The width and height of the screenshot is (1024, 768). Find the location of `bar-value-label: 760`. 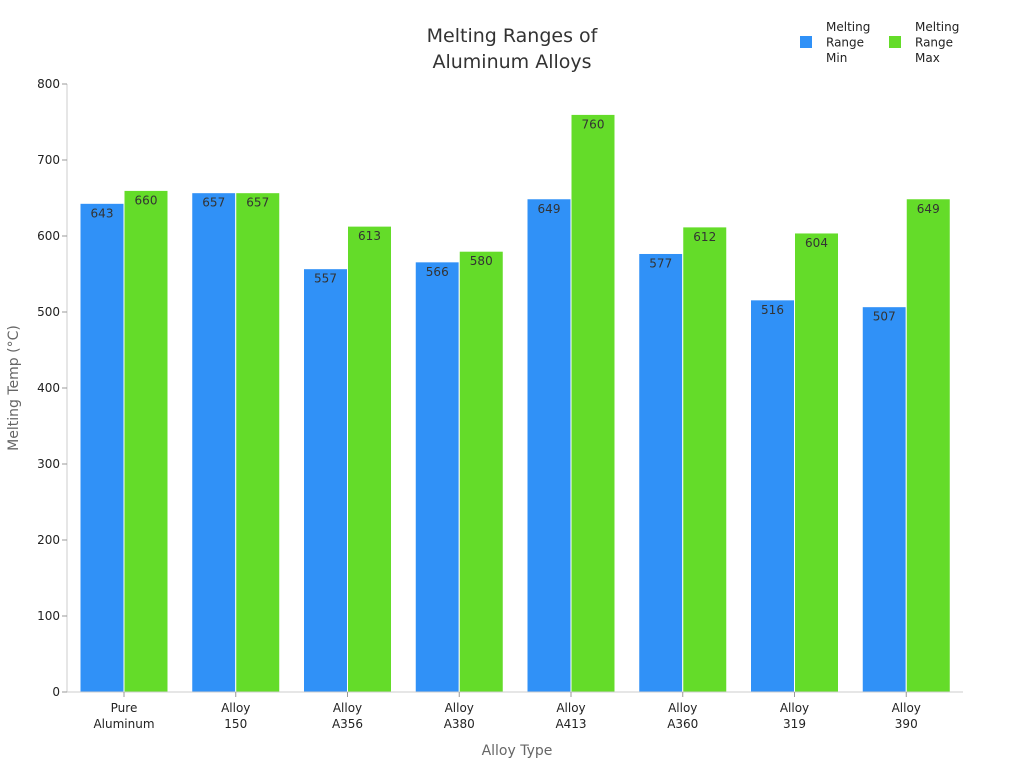

bar-value-label: 760 is located at coordinates (593, 124).